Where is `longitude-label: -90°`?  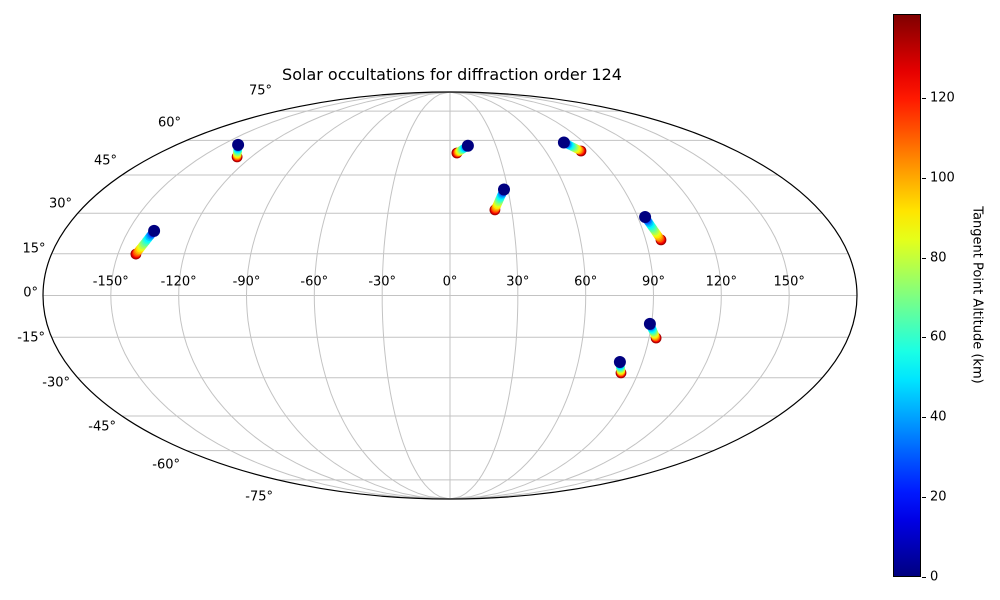 longitude-label: -90° is located at coordinates (246, 282).